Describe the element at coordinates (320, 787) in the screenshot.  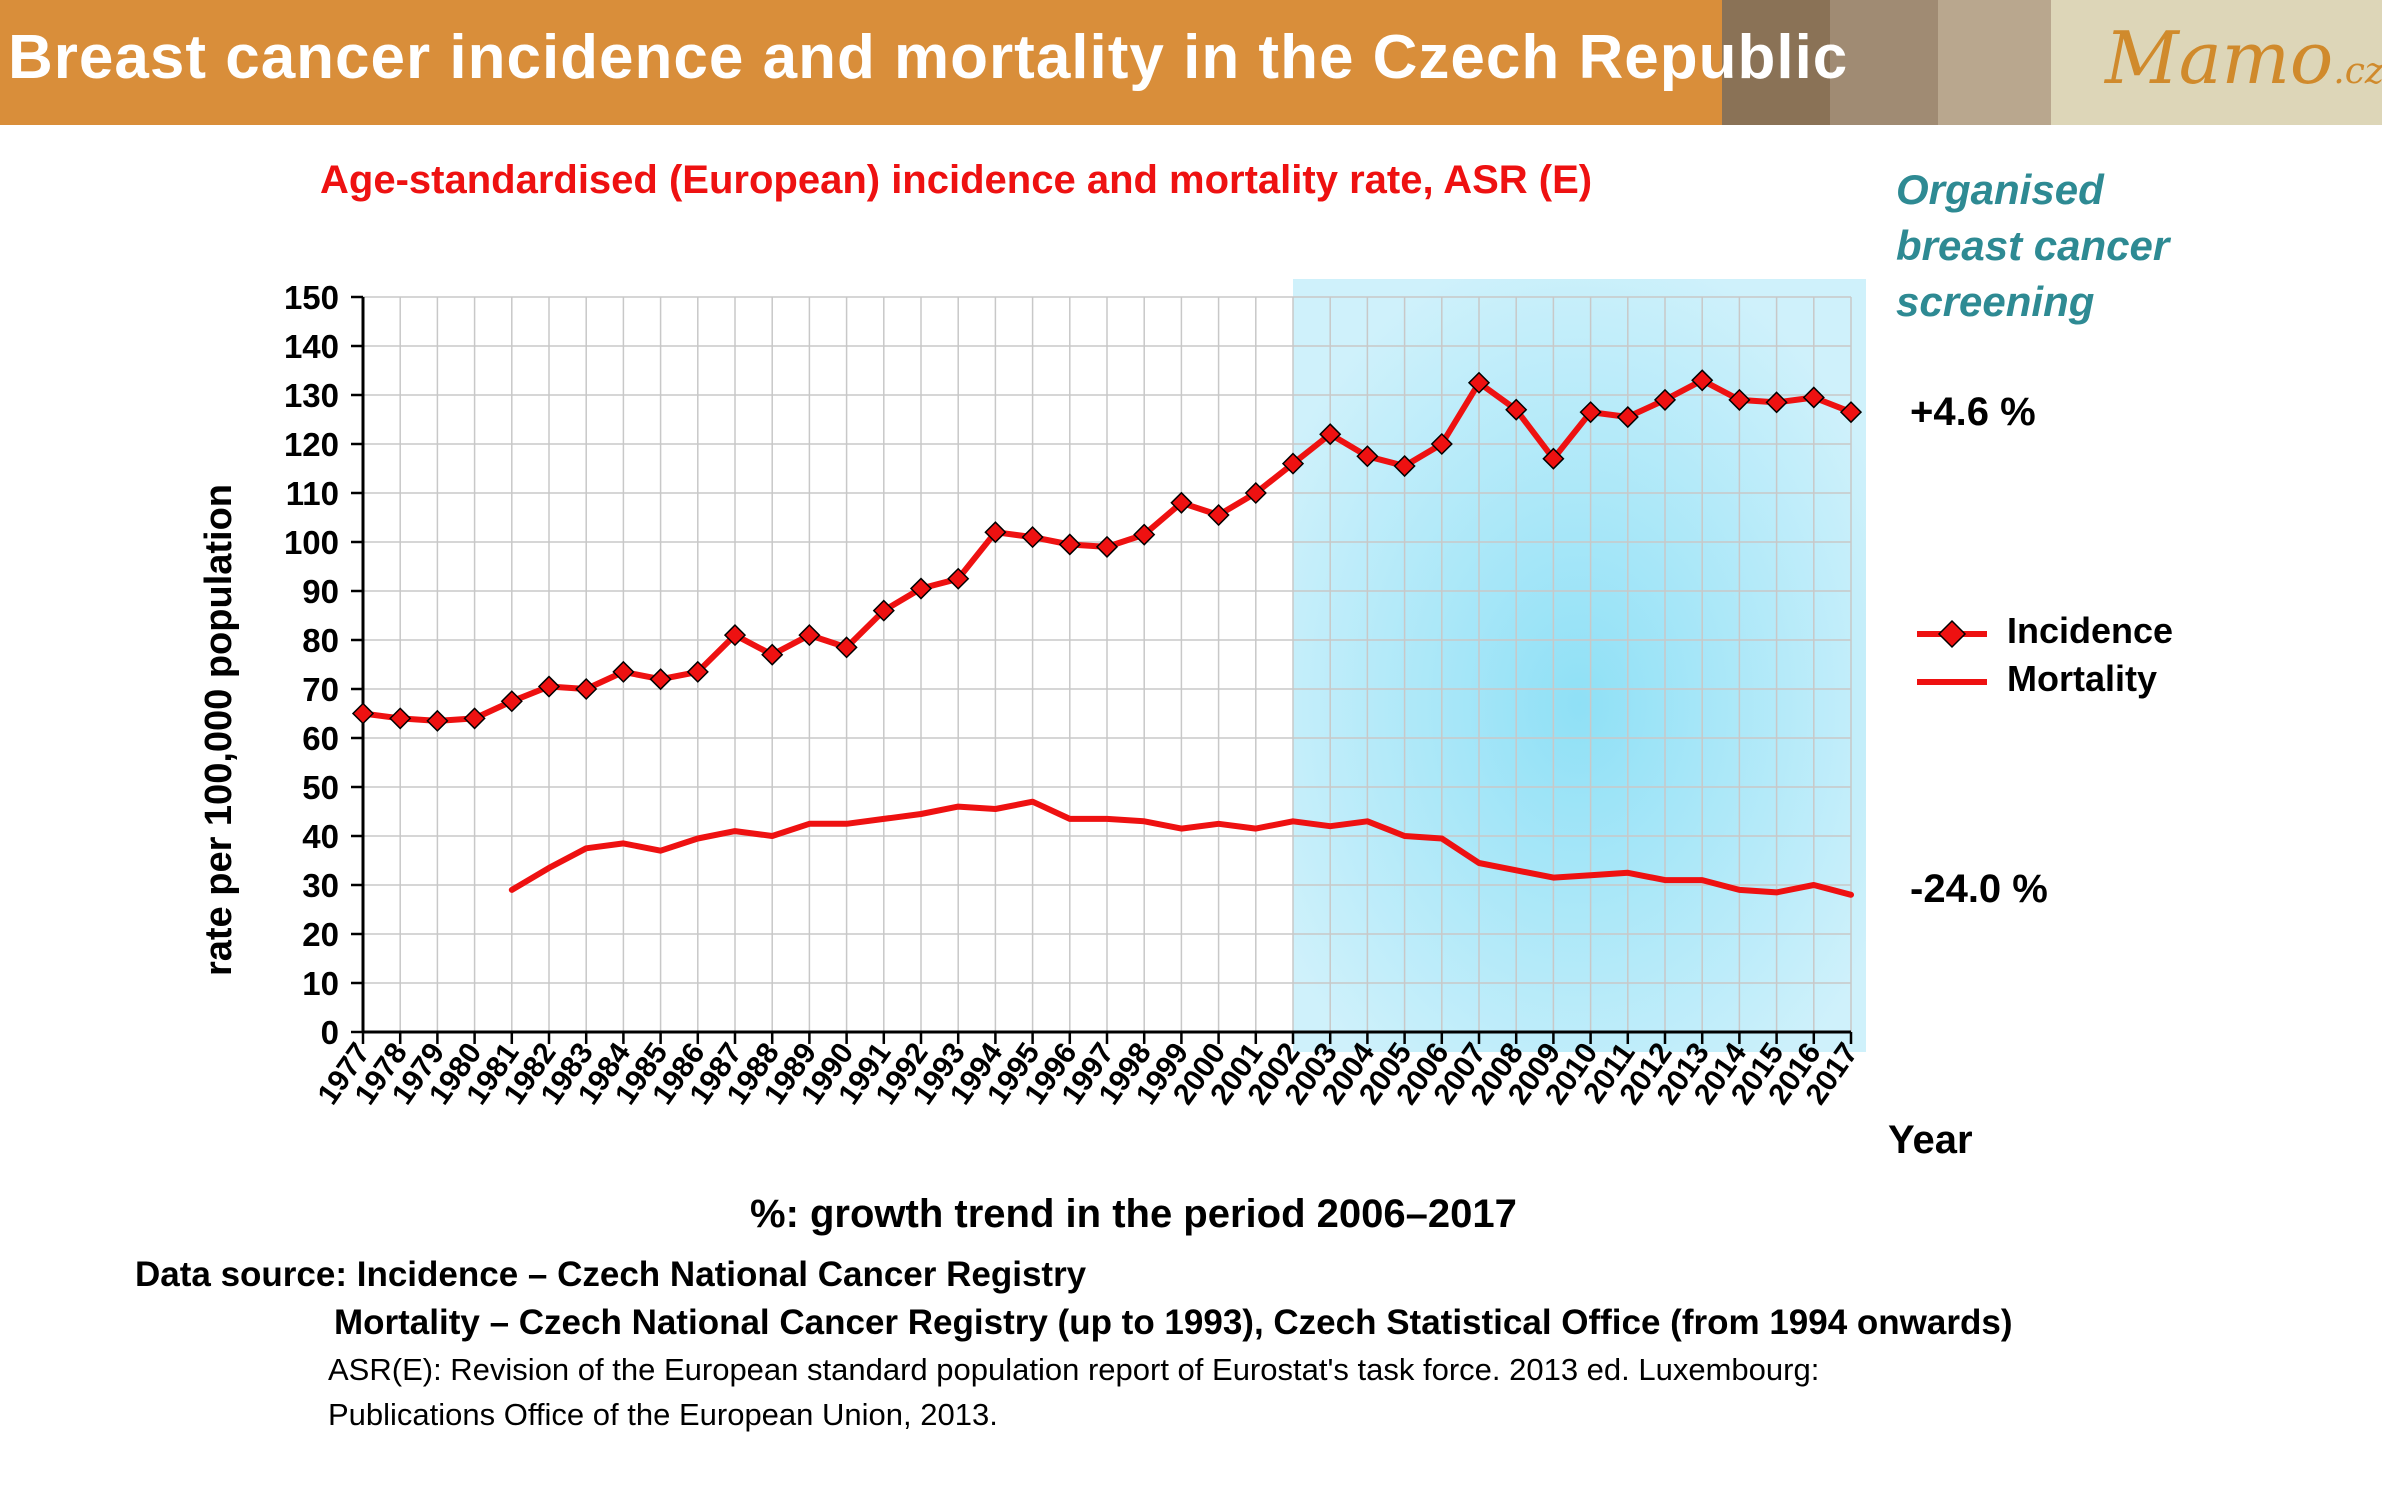
I see `y-tick-label: 50` at that location.